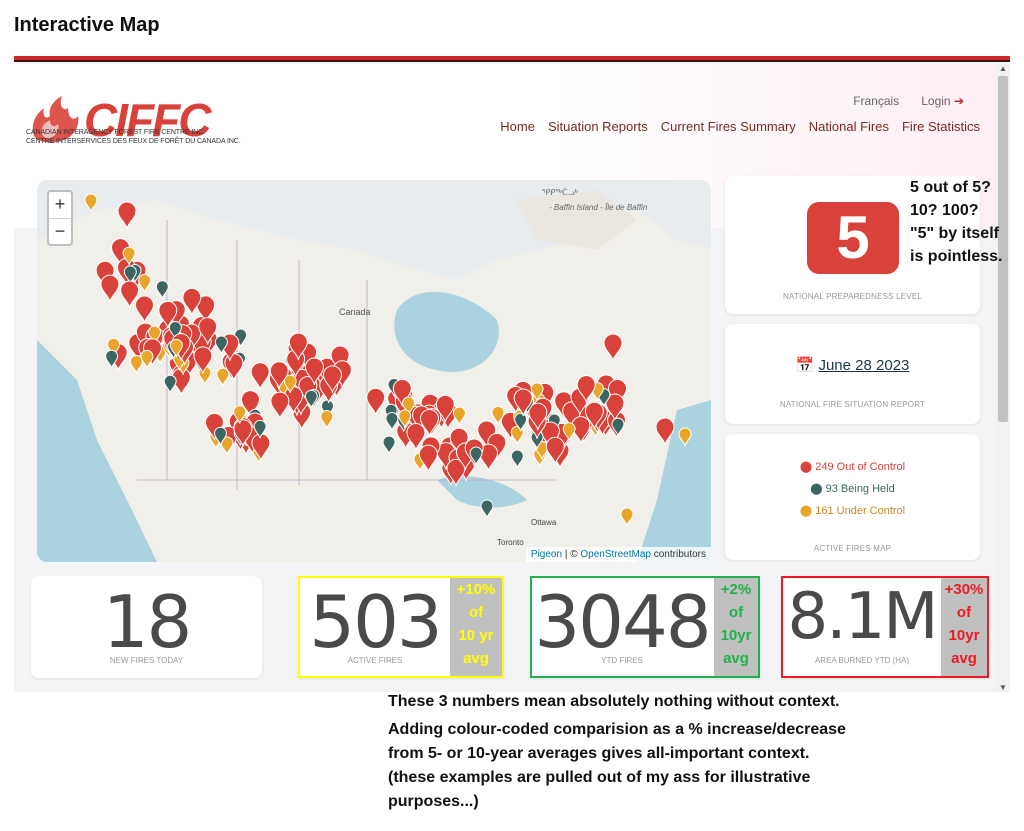  What do you see at coordinates (597, 126) in the screenshot?
I see `nav-situation-reports: Situation Reports` at bounding box center [597, 126].